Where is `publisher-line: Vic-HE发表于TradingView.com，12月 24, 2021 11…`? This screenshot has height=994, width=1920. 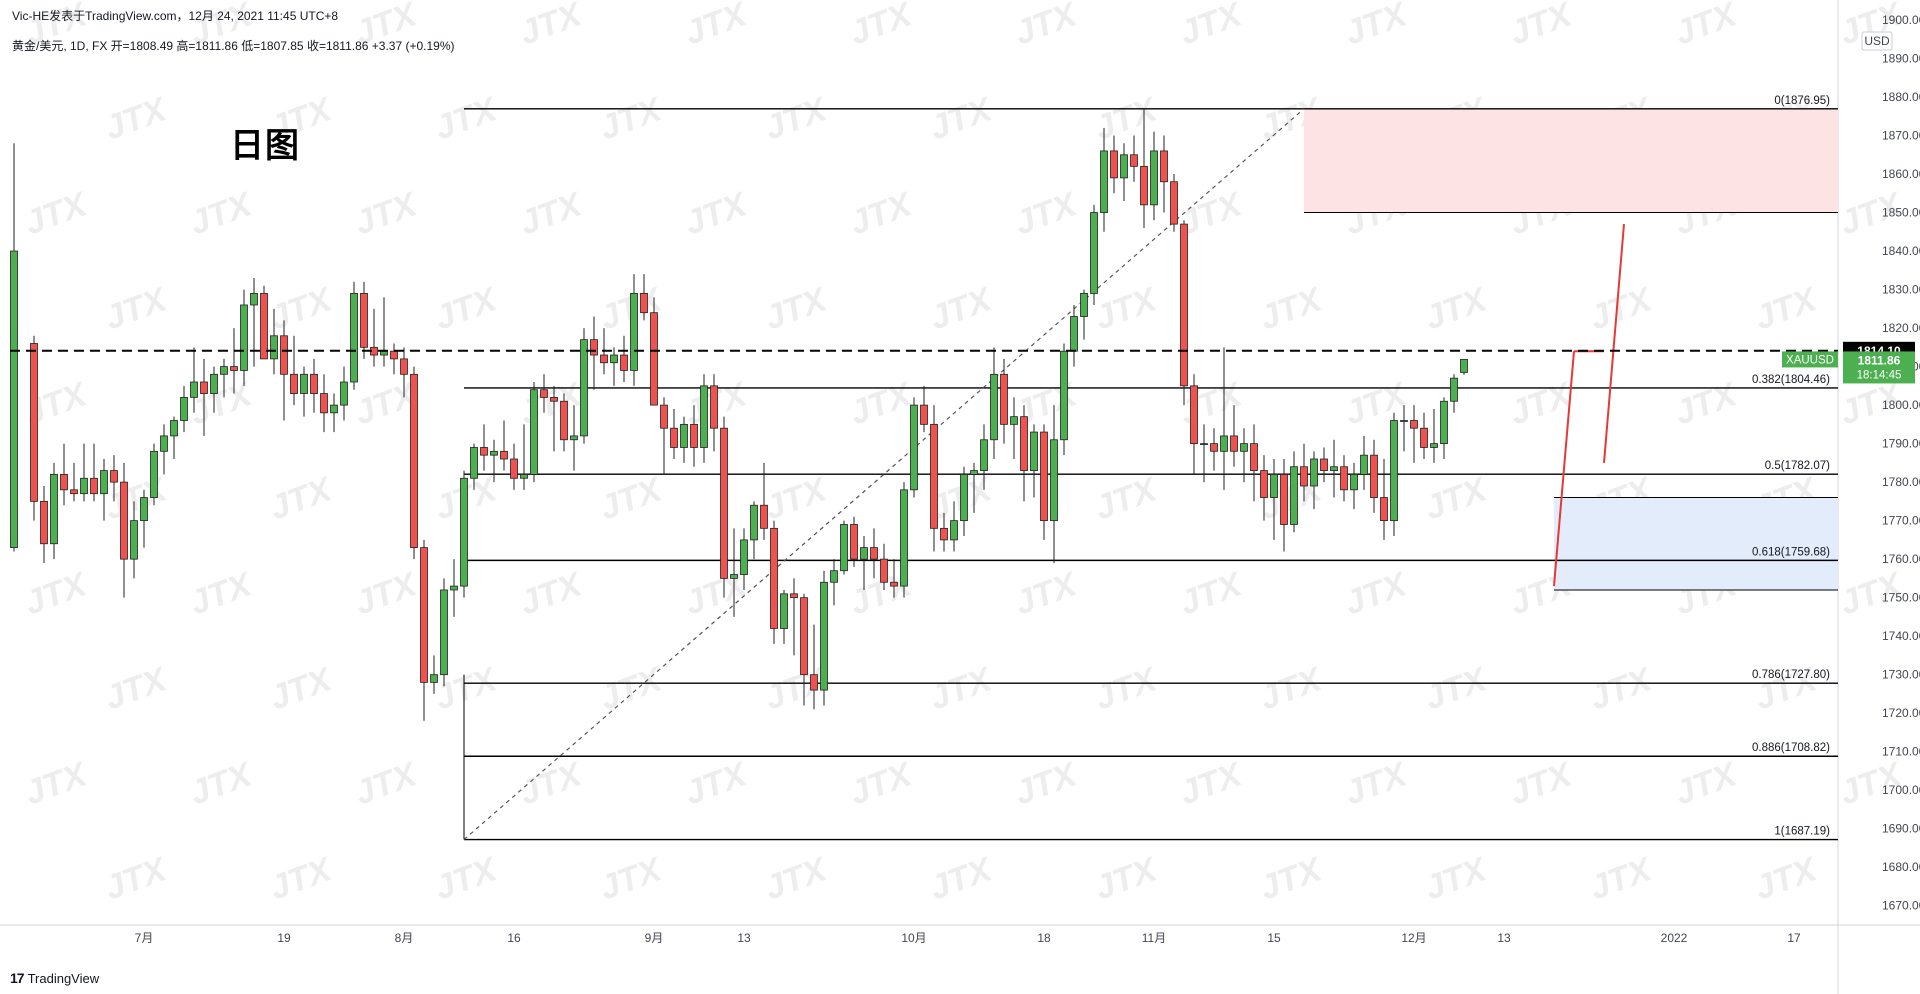 publisher-line: Vic-HE发表于TradingView.com，12月 24, 2021 11… is located at coordinates (175, 16).